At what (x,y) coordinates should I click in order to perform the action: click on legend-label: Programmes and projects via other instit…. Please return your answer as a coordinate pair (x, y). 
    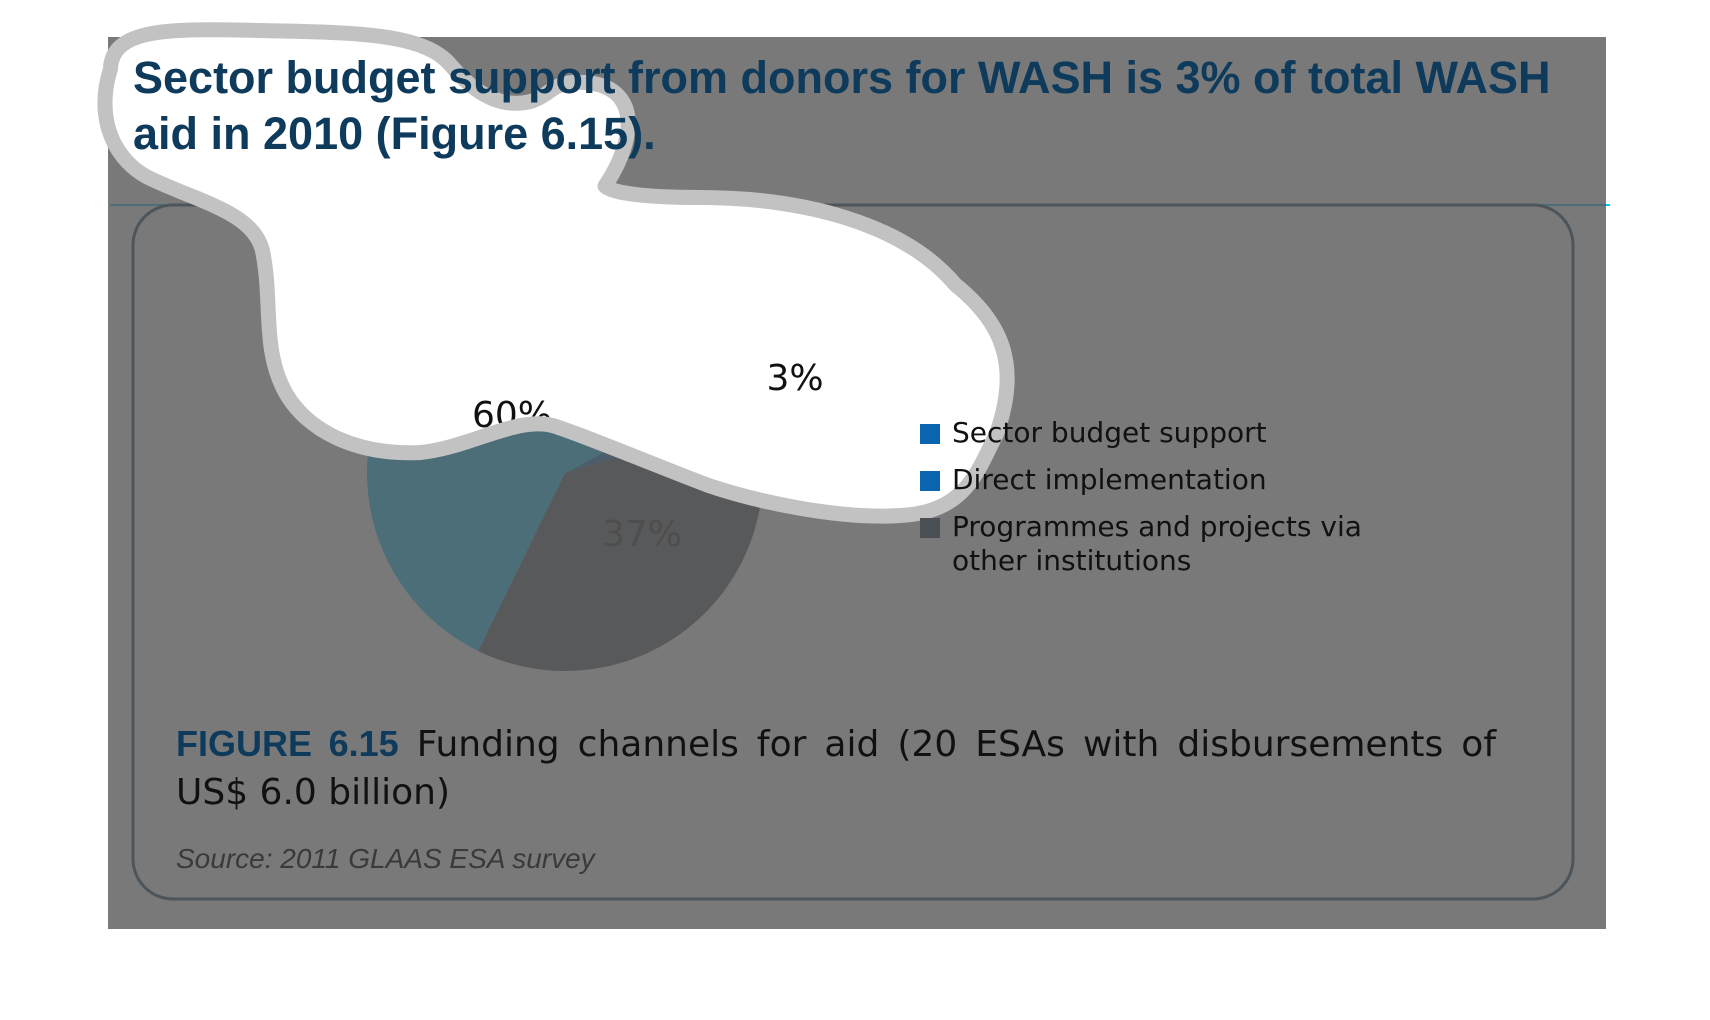
    Looking at the image, I should click on (1157, 543).